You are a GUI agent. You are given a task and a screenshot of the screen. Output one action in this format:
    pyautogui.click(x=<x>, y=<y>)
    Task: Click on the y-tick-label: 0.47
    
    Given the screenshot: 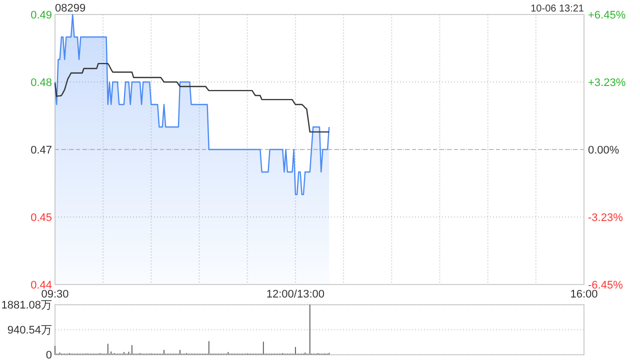 What is the action you would take?
    pyautogui.click(x=41, y=150)
    